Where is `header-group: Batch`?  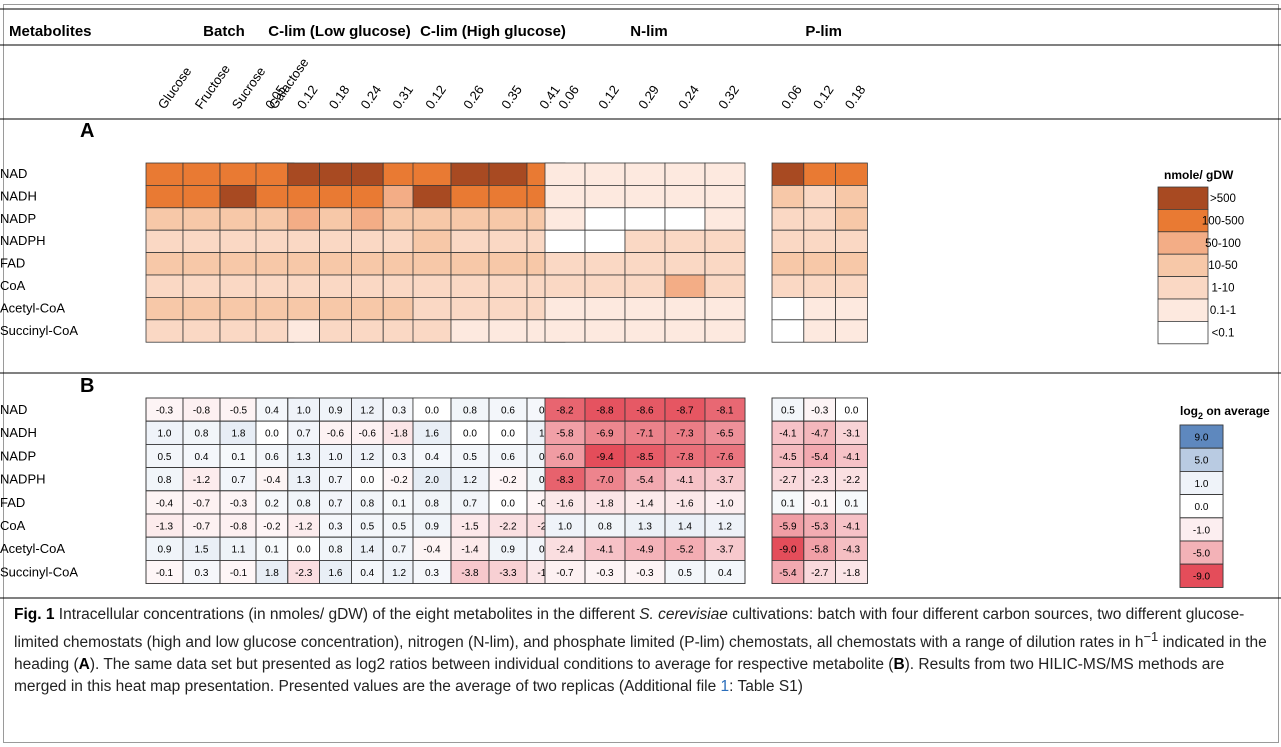
header-group: Batch is located at coordinates (224, 31).